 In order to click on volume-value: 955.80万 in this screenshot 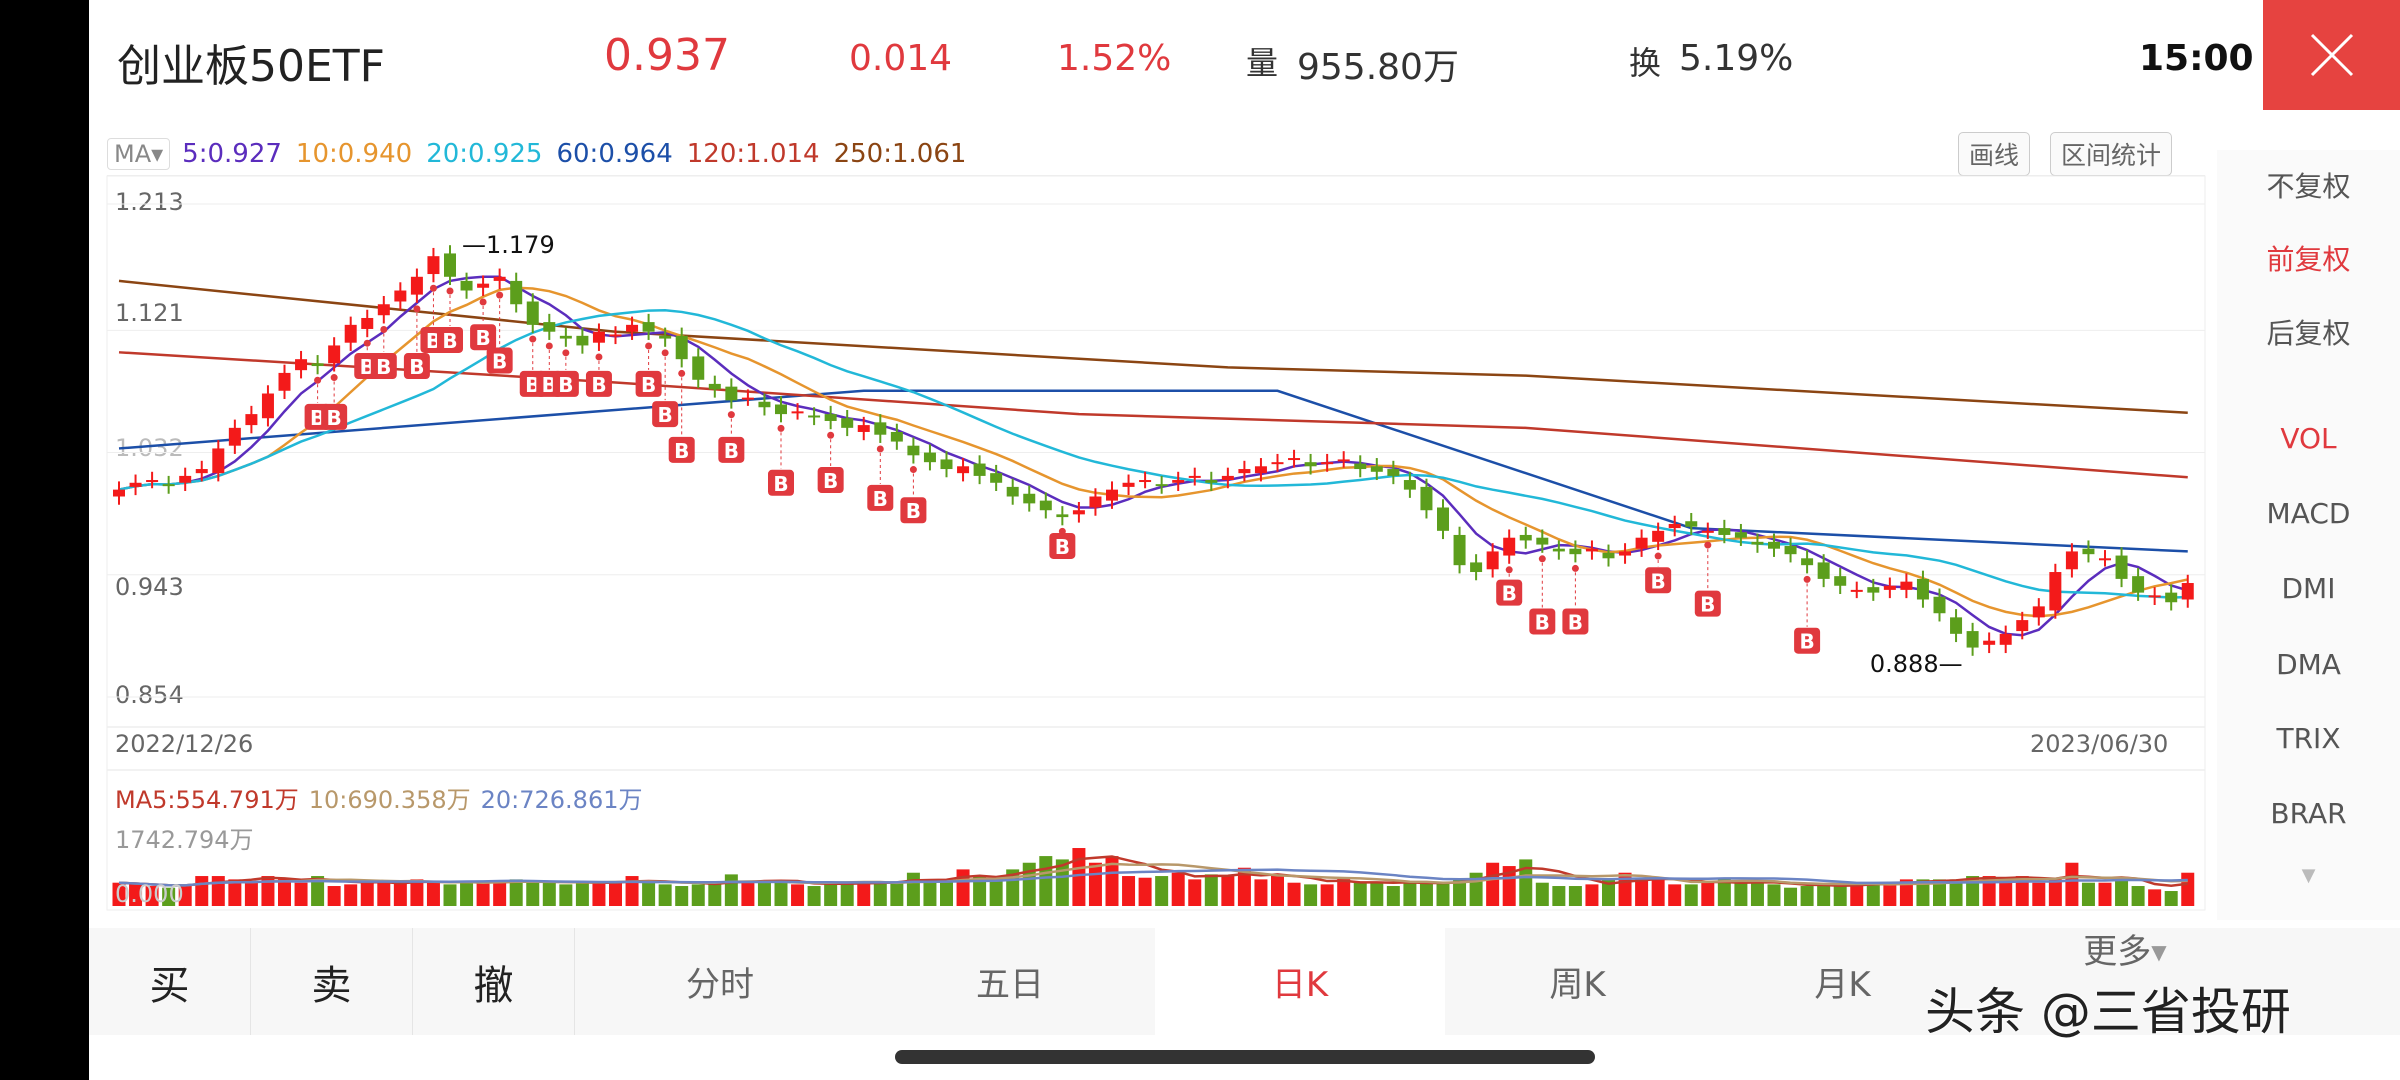, I will do `click(1378, 67)`.